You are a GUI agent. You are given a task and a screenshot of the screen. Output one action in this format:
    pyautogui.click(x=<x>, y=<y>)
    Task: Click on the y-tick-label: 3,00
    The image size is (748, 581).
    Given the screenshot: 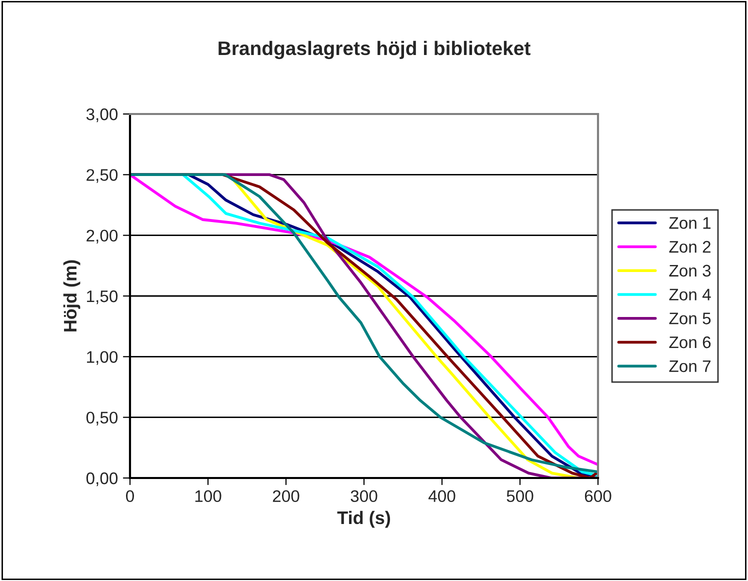 What is the action you would take?
    pyautogui.click(x=102, y=115)
    